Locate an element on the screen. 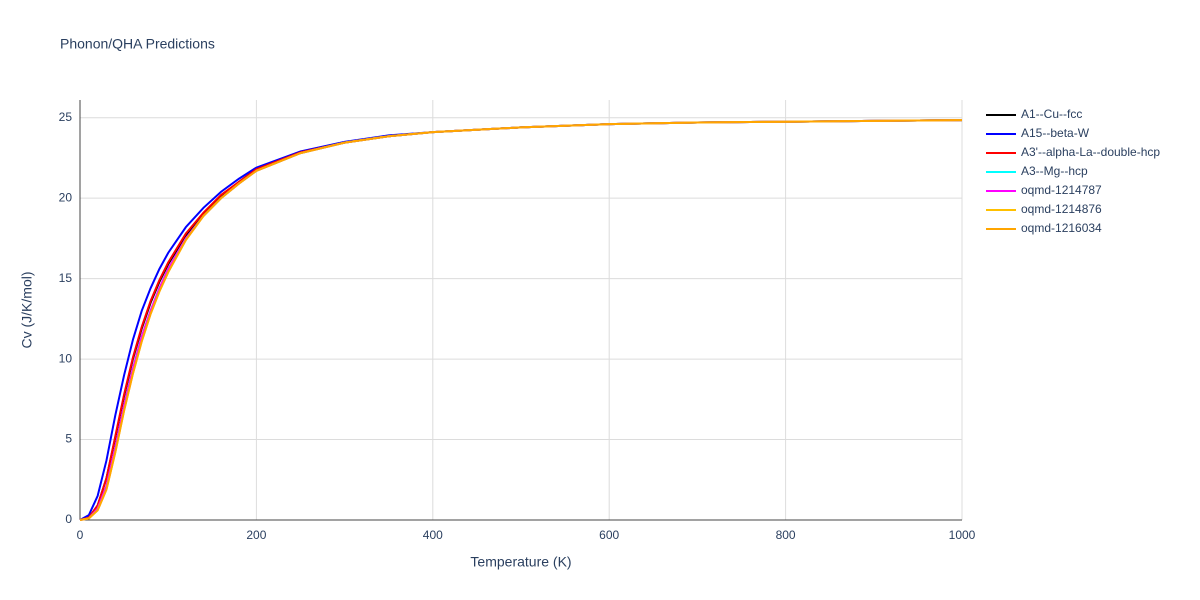 The height and width of the screenshot is (600, 1200). legend-label: oqmd-1214787 is located at coordinates (1061, 190).